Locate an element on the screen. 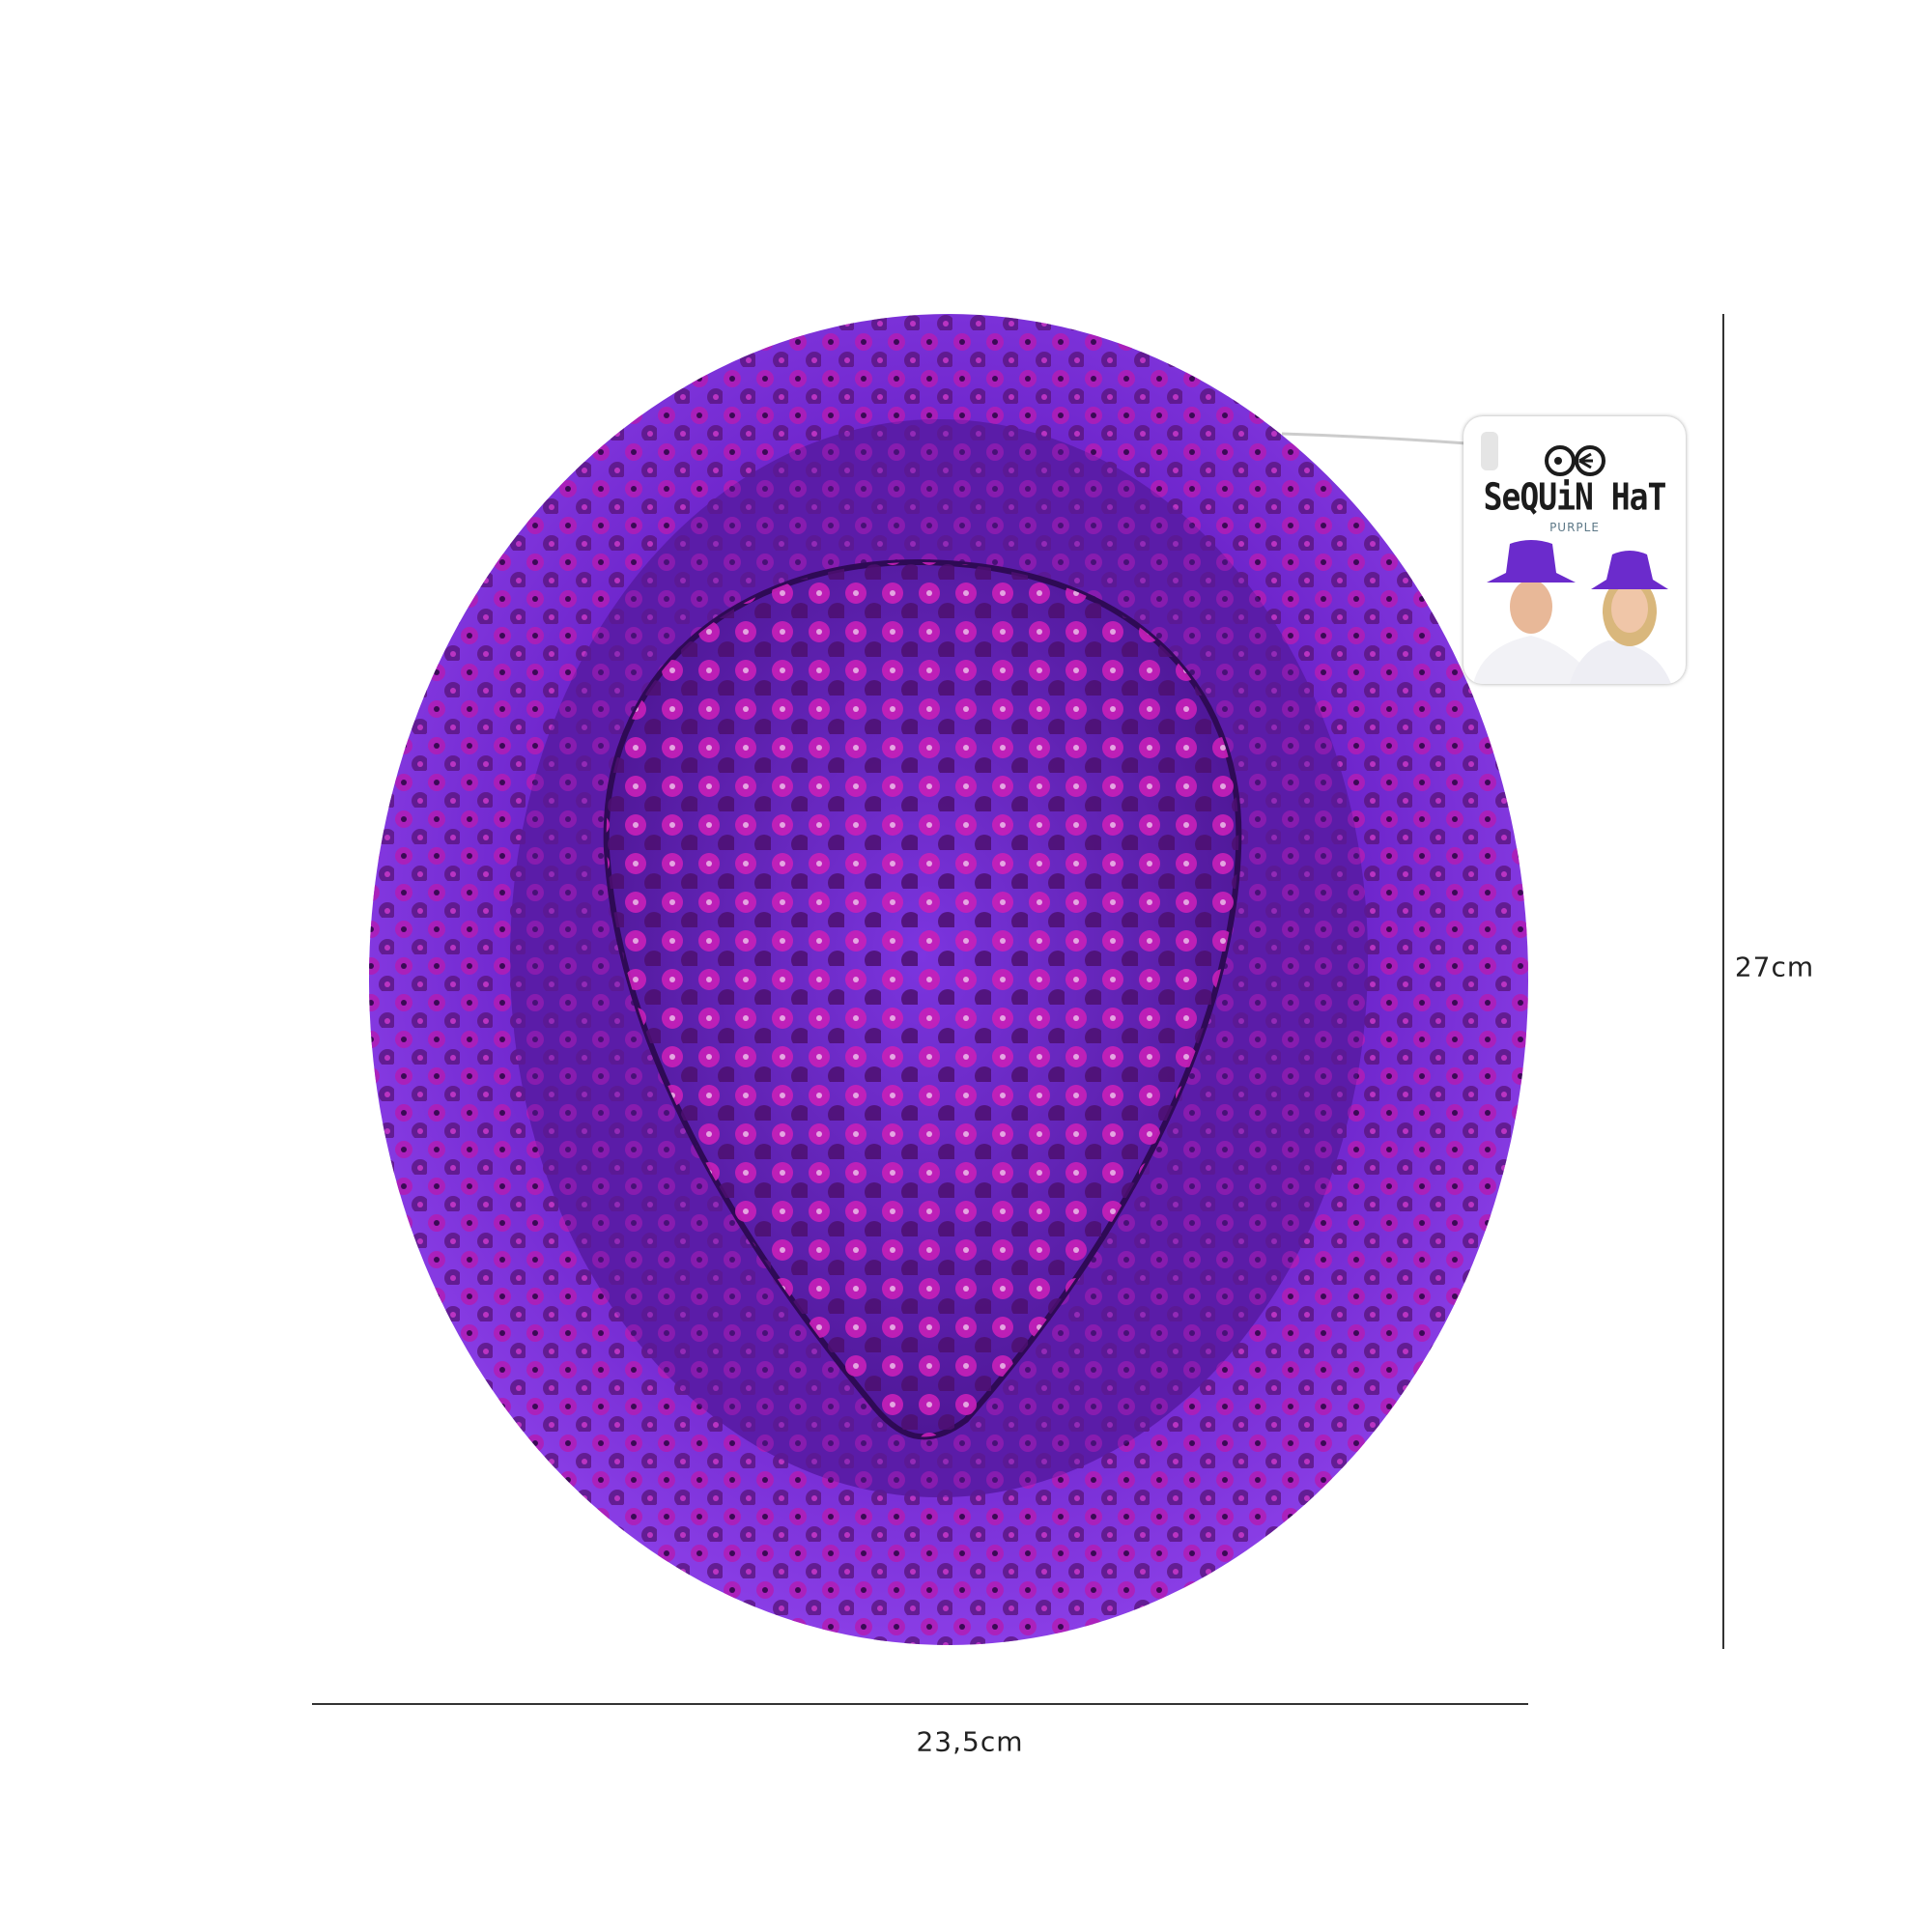 The height and width of the screenshot is (1932, 1932). width-dimension-line is located at coordinates (920, 1704).